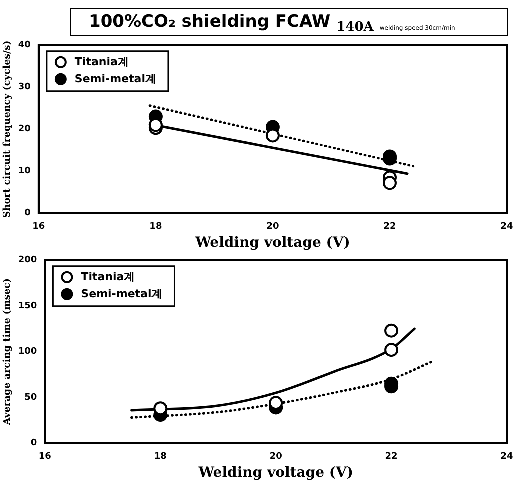 The image size is (519, 485). Describe the element at coordinates (28, 306) in the screenshot. I see `y-tick-label: 150` at that location.